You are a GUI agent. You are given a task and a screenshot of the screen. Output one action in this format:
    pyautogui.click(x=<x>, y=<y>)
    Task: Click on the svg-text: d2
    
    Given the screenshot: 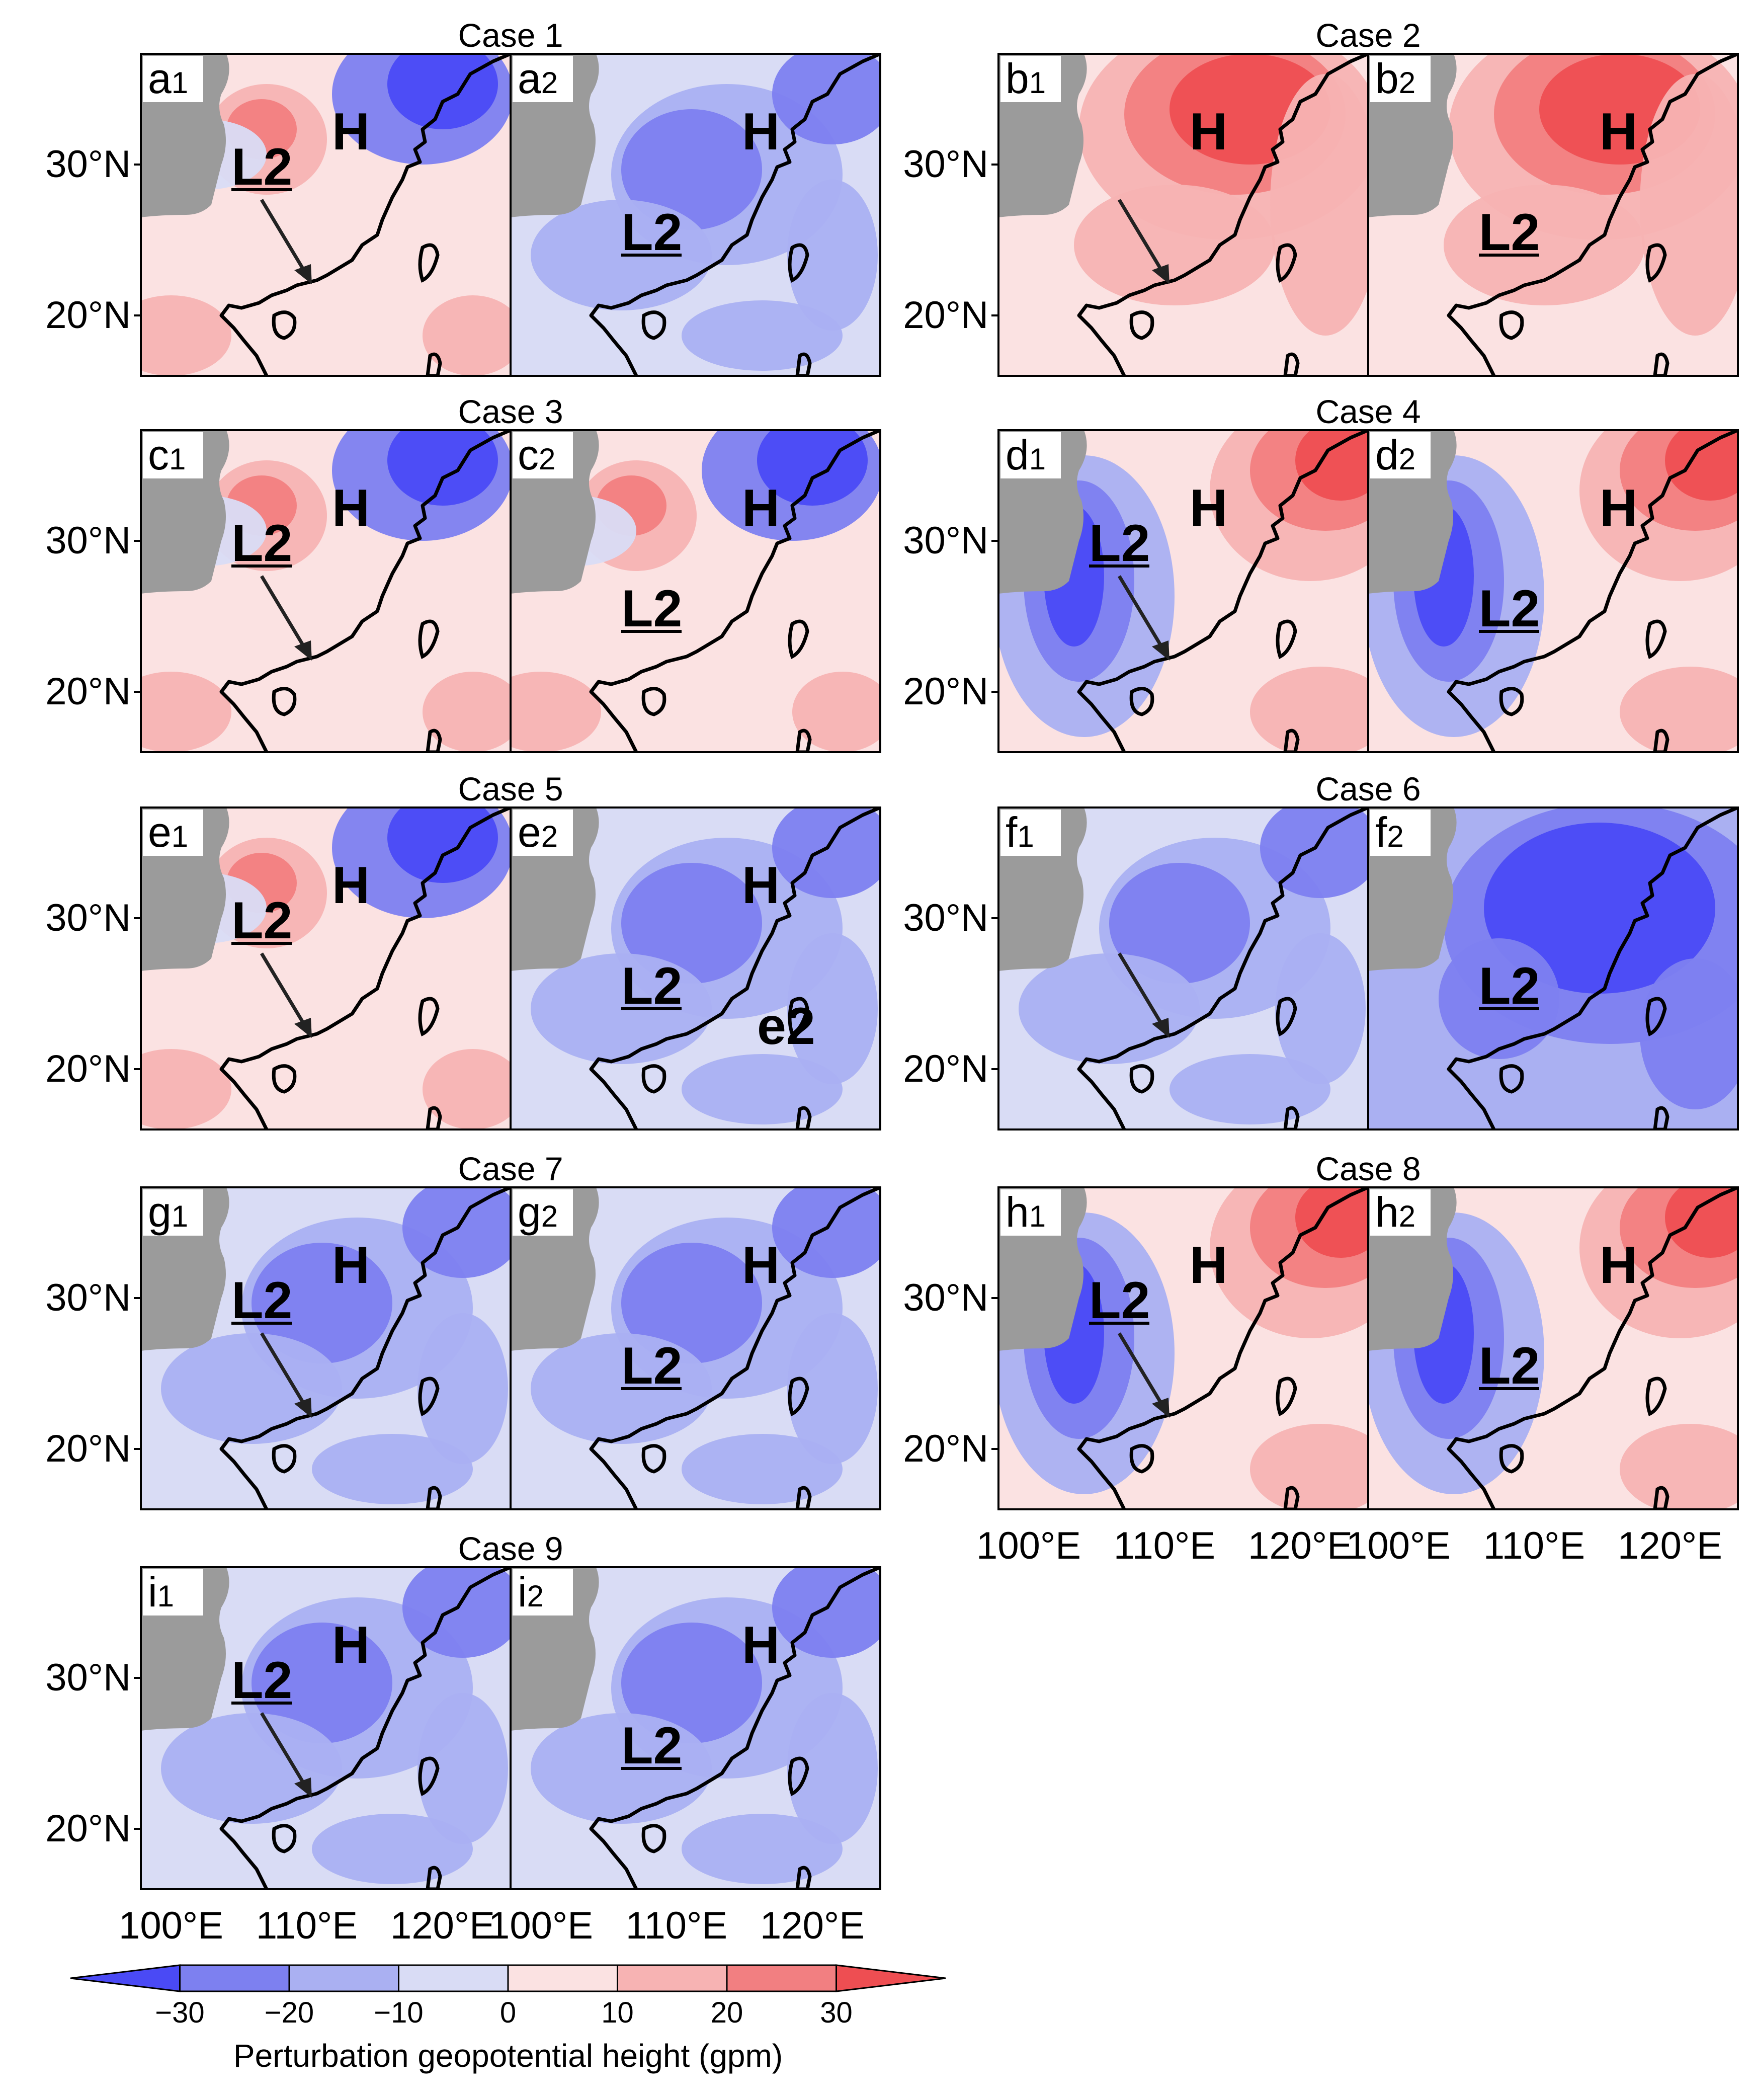 What is the action you would take?
    pyautogui.click(x=1395, y=454)
    